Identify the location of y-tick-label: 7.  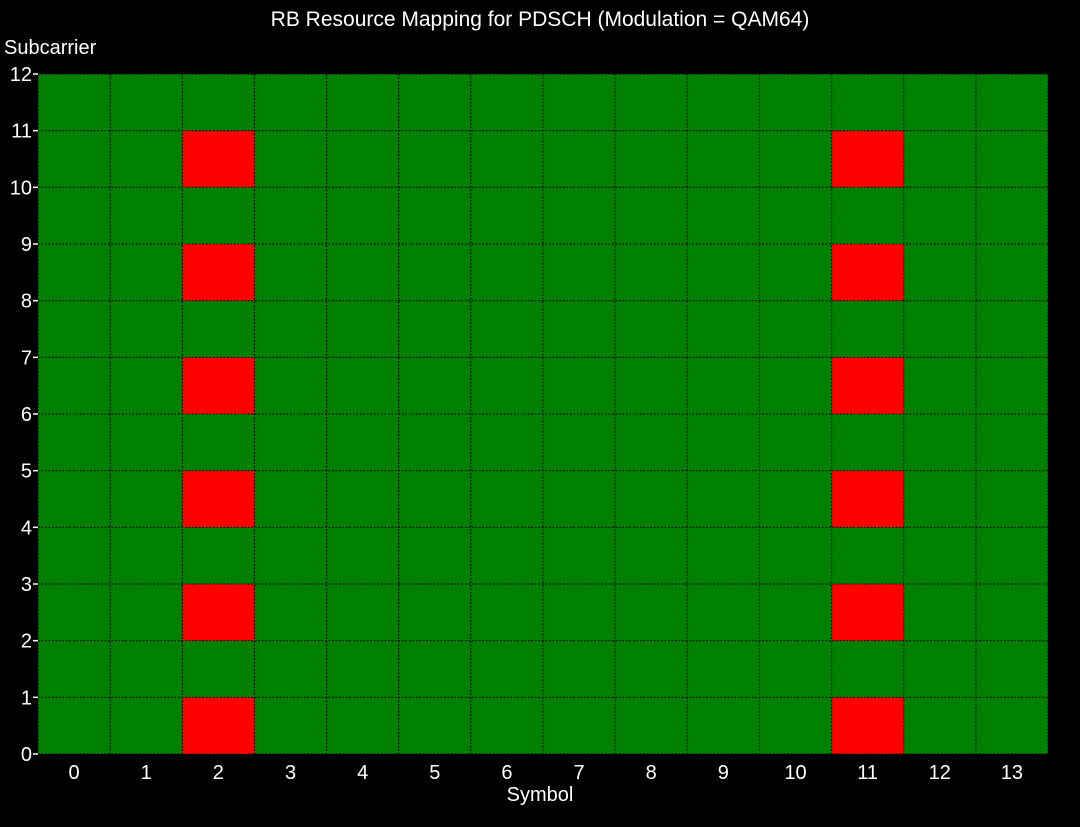
(26, 358).